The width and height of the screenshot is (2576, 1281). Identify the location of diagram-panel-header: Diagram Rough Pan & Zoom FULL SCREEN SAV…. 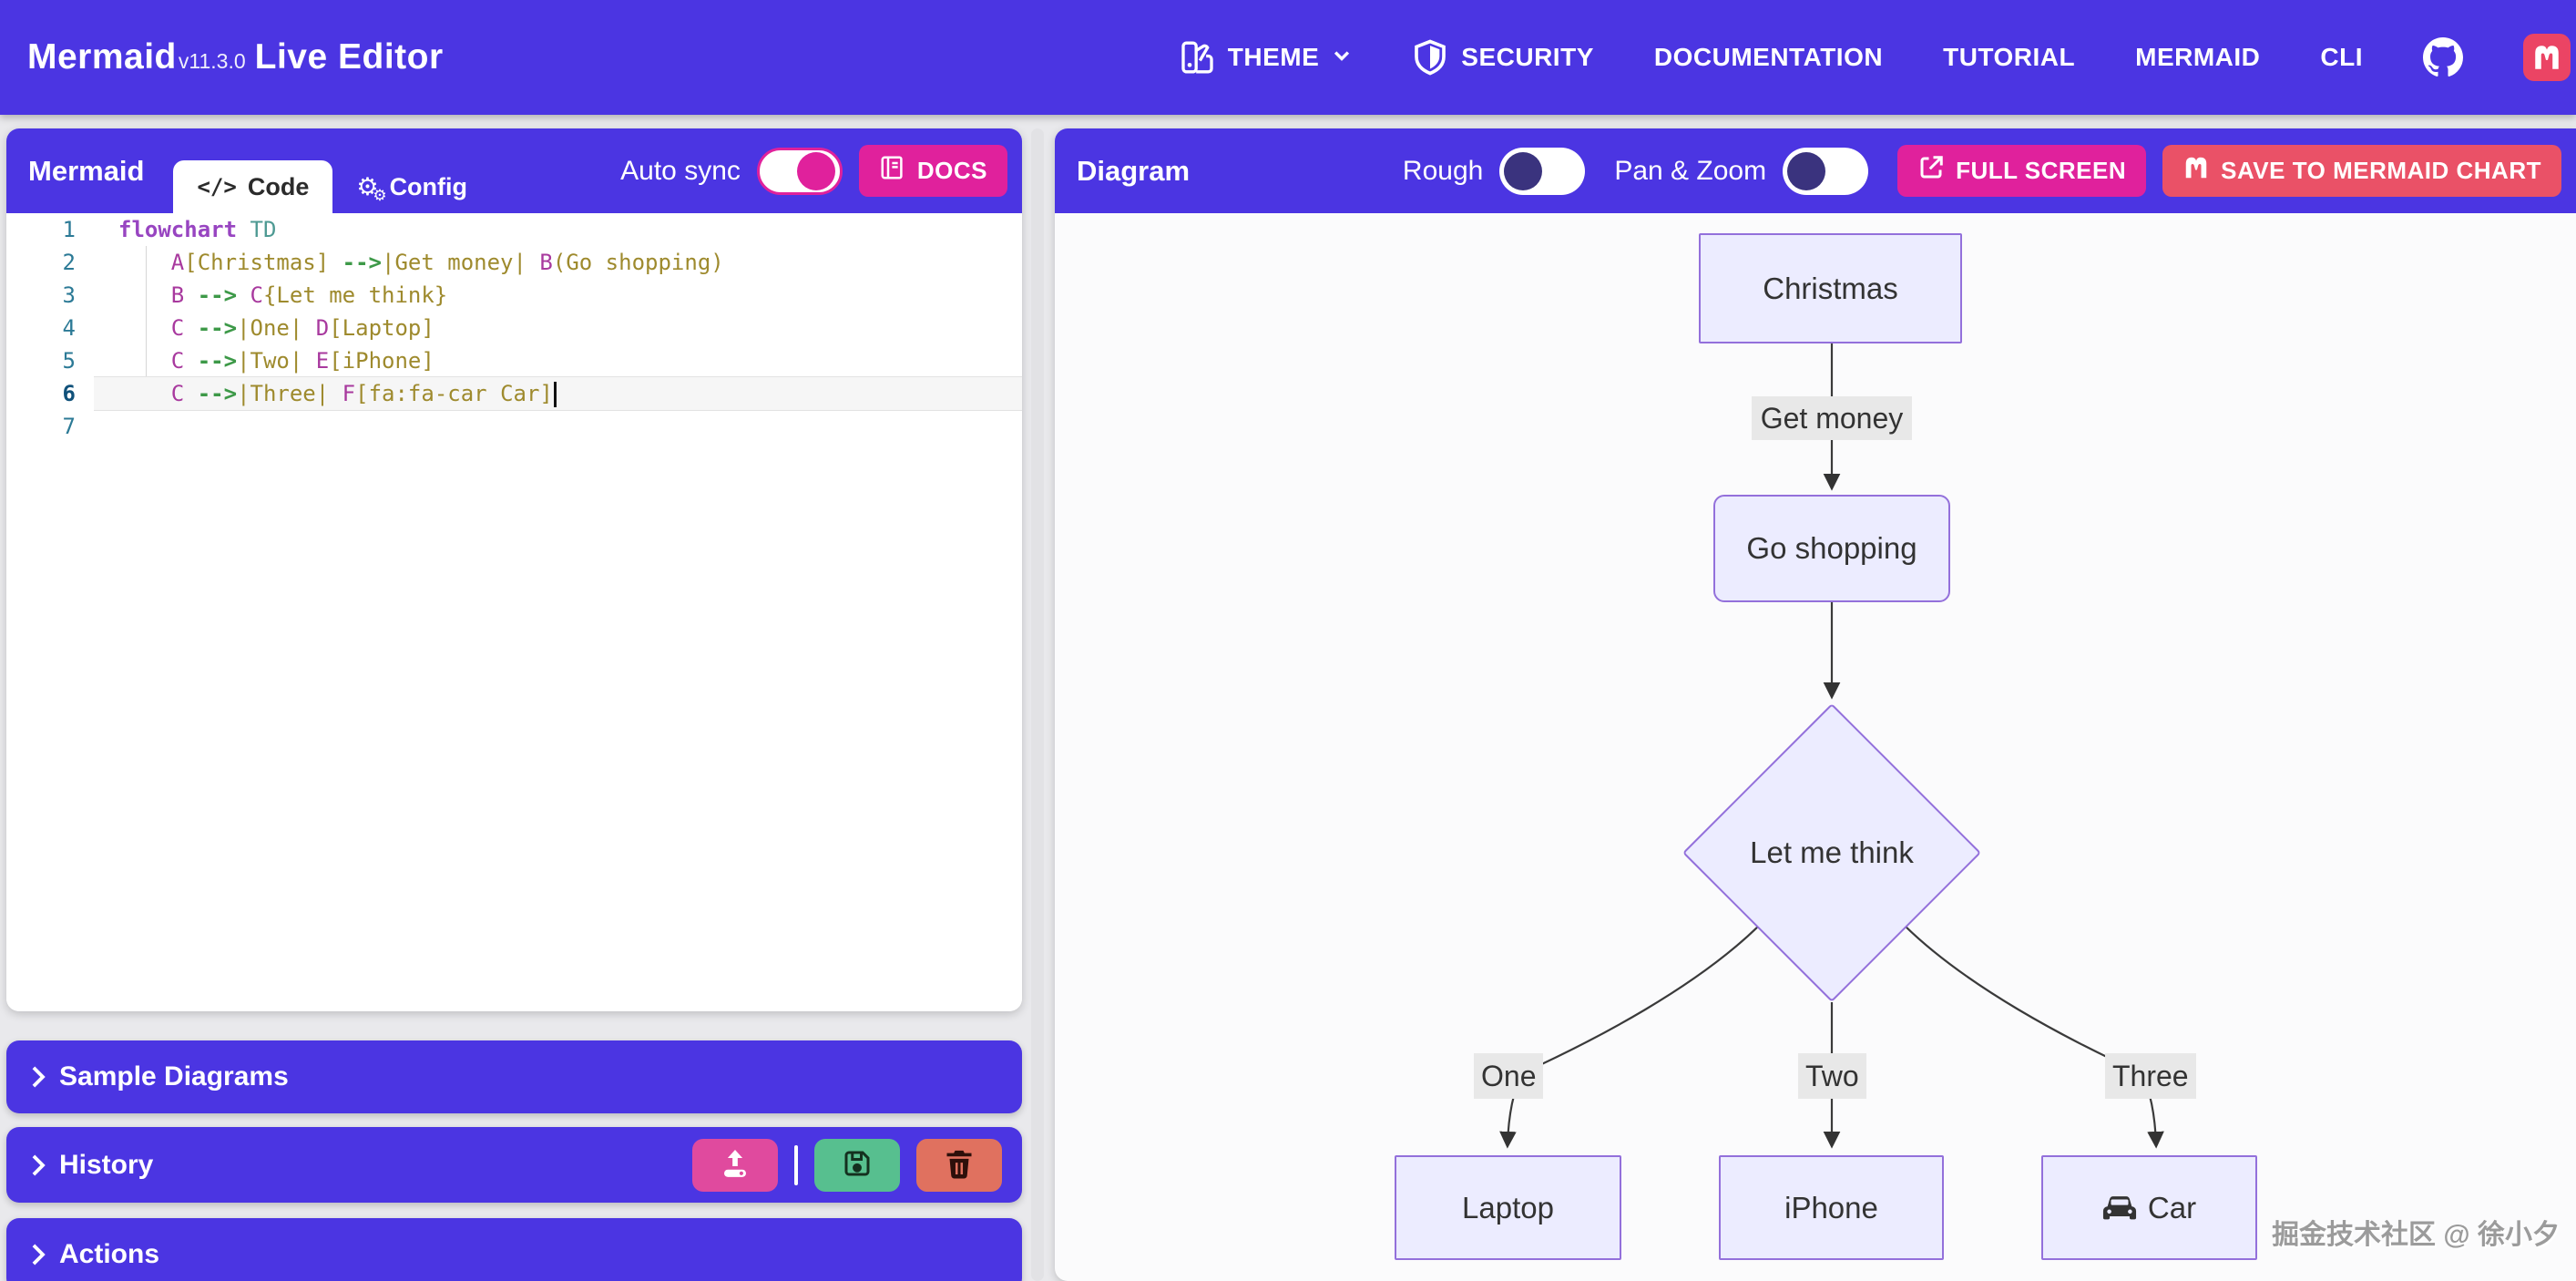
(1815, 171).